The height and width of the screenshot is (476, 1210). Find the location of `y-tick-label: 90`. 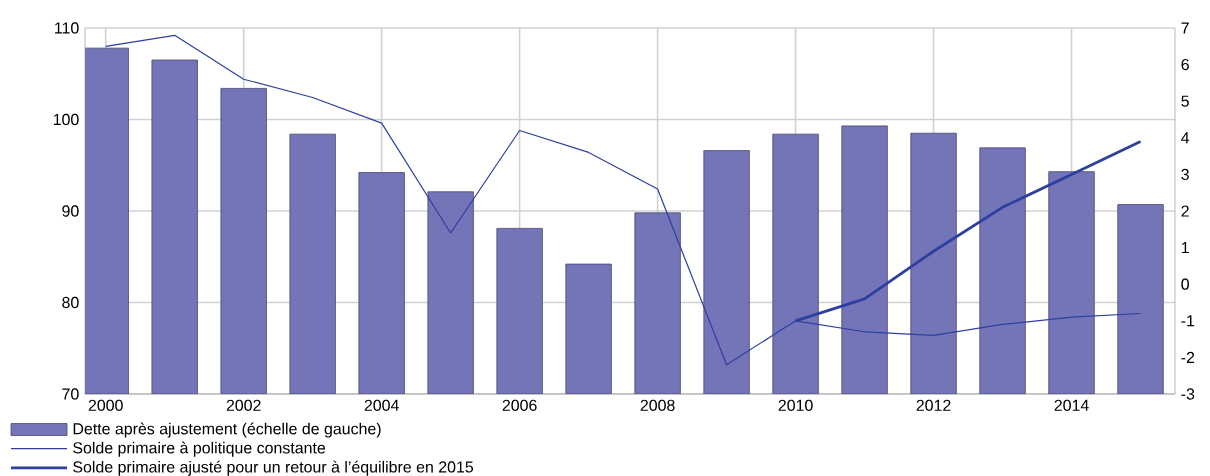

y-tick-label: 90 is located at coordinates (70, 211).